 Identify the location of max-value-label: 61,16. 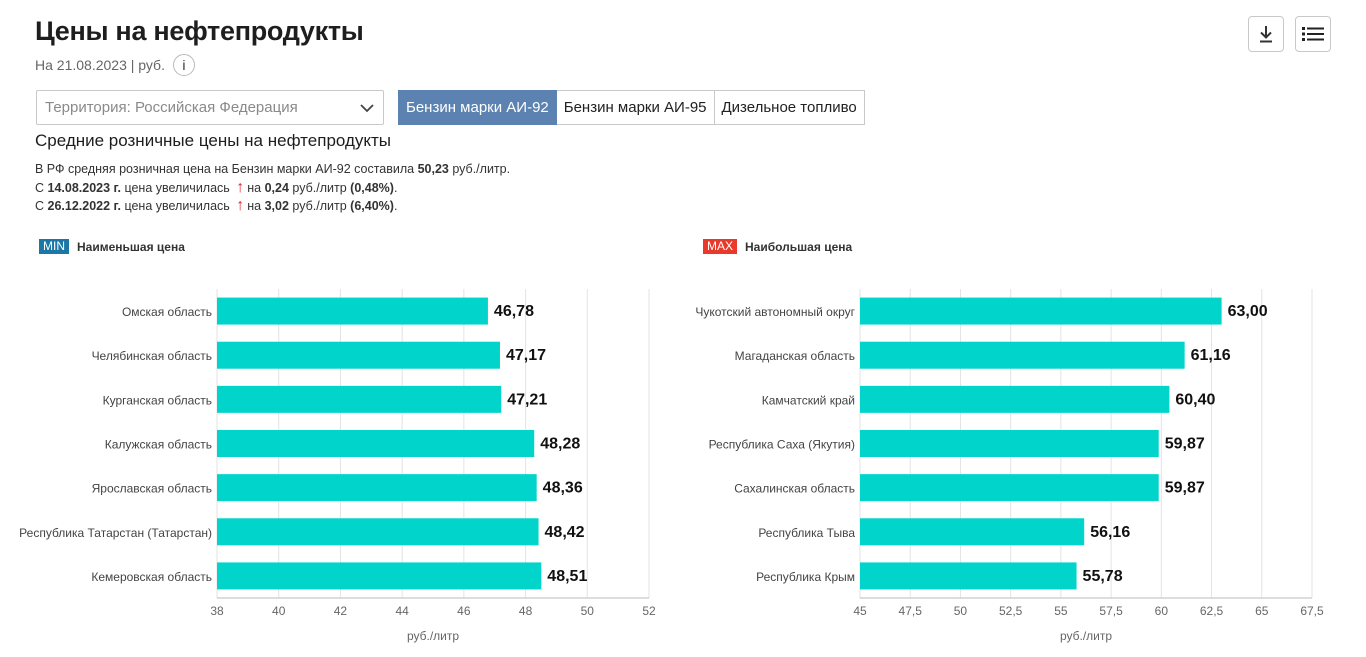
(1211, 355).